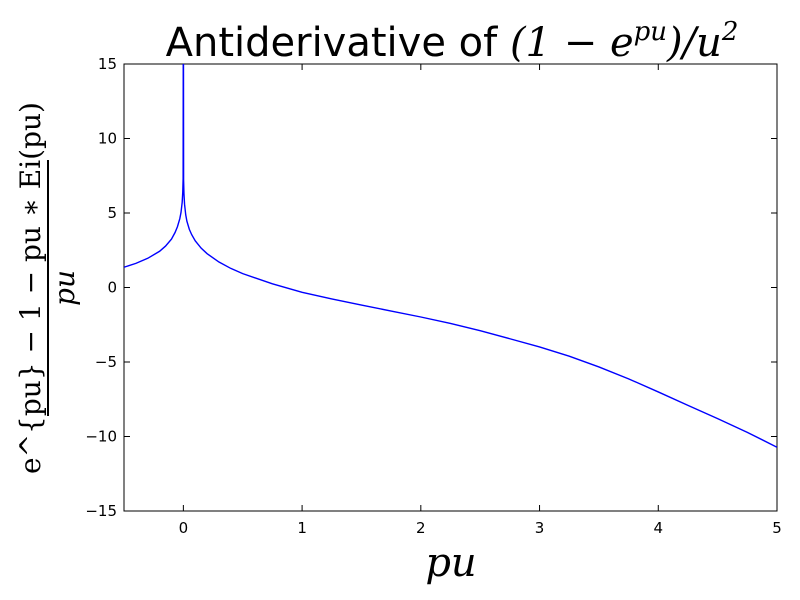  What do you see at coordinates (101, 437) in the screenshot?
I see `y-tick-label: −10` at bounding box center [101, 437].